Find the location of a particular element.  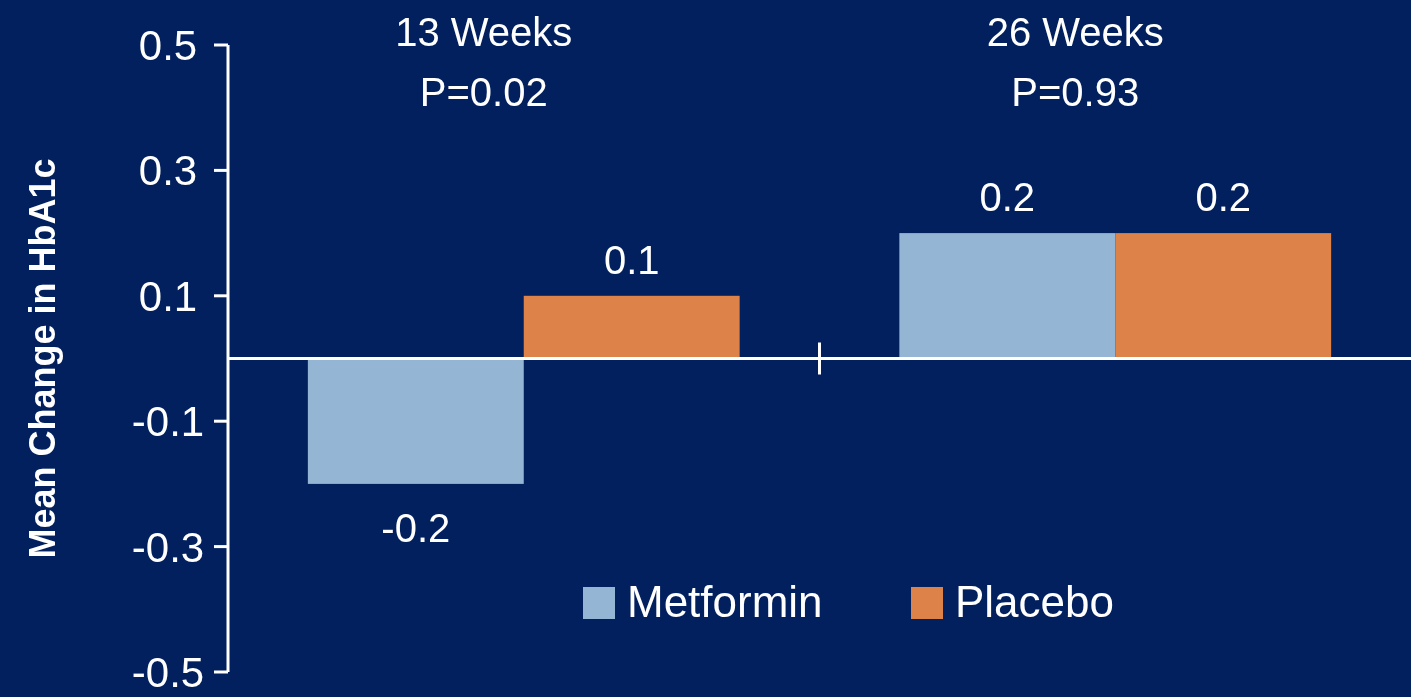

legend-label: Metformin is located at coordinates (725, 601).